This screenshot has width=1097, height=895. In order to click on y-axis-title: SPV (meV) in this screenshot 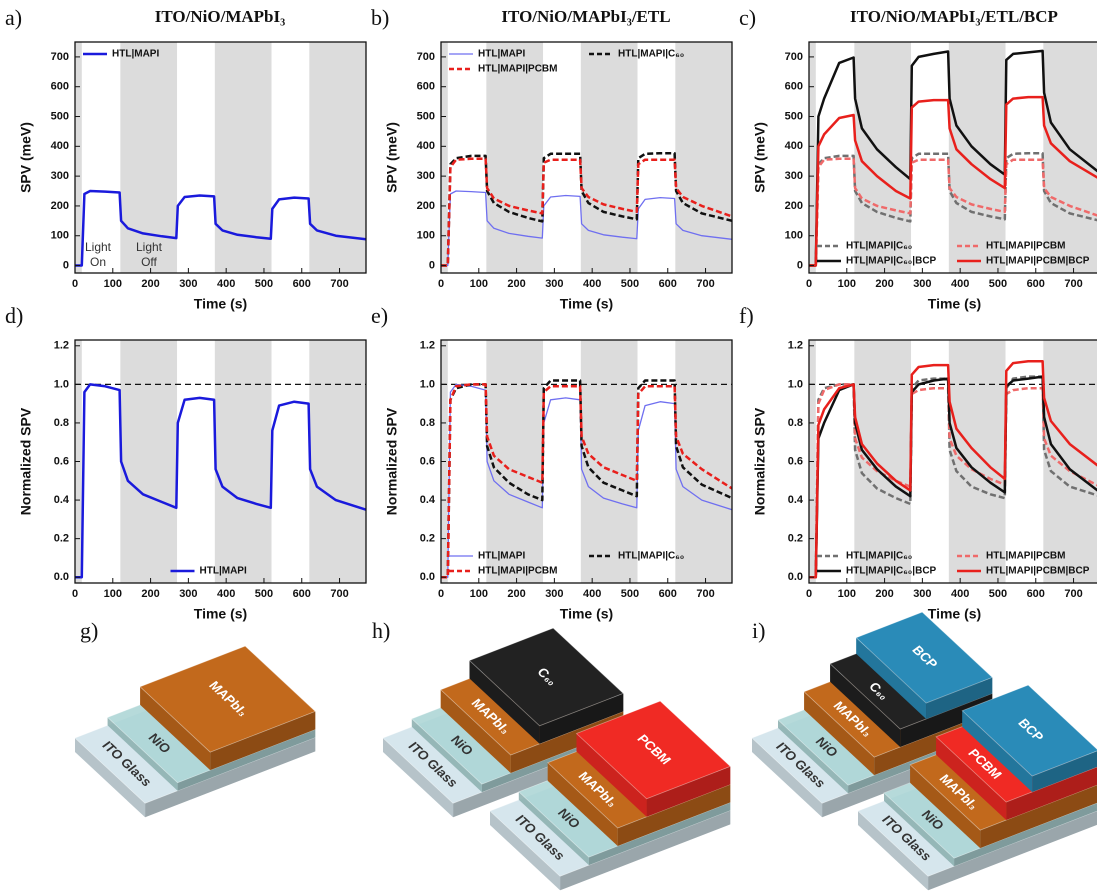, I will do `click(26, 157)`.